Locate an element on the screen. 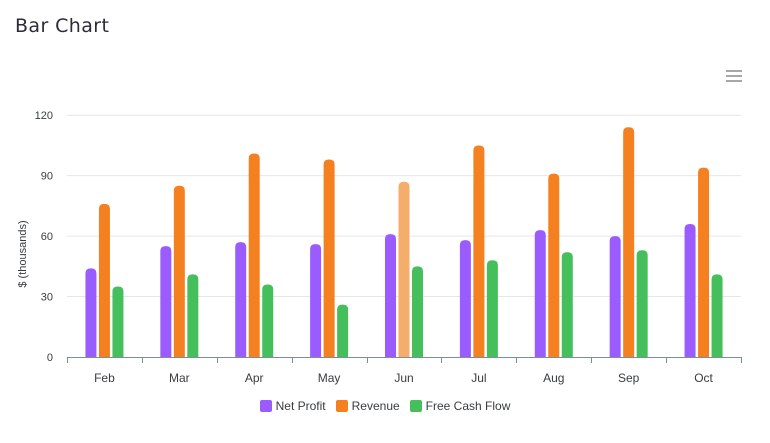 The image size is (770, 443). x-axis-ticks: Feb Mar Apr May Jun Jul Aug Sep Oct is located at coordinates (403, 378).